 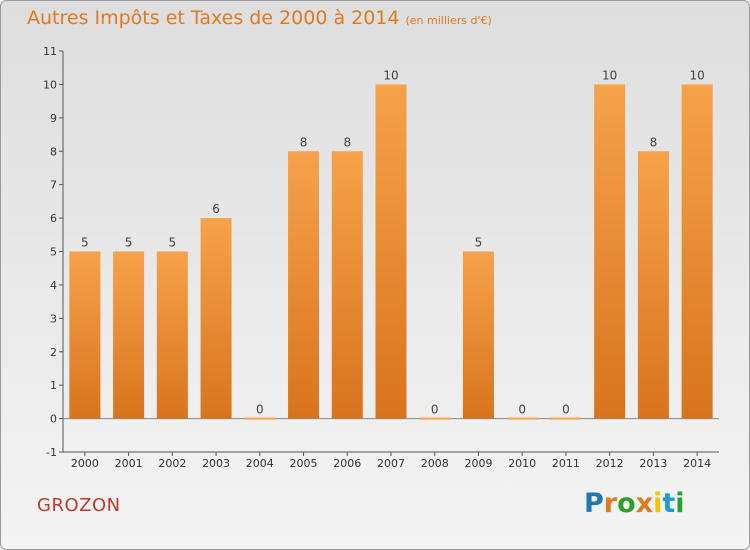 What do you see at coordinates (566, 463) in the screenshot?
I see `x-tick-label: 2011` at bounding box center [566, 463].